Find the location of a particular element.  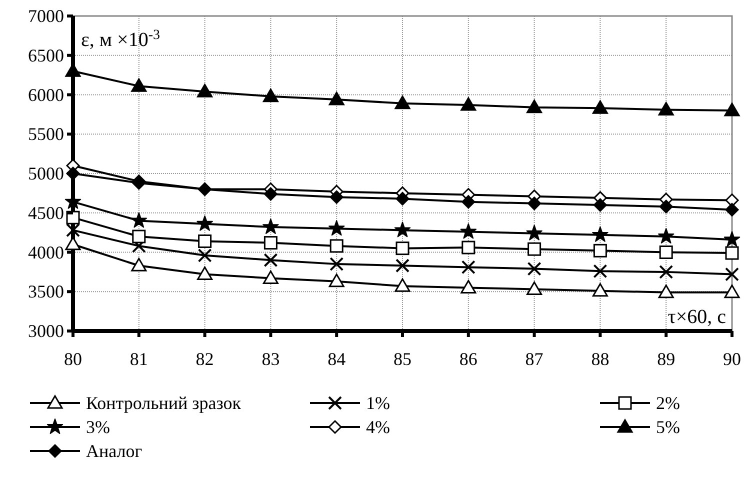

legend-label: 4% is located at coordinates (378, 427).